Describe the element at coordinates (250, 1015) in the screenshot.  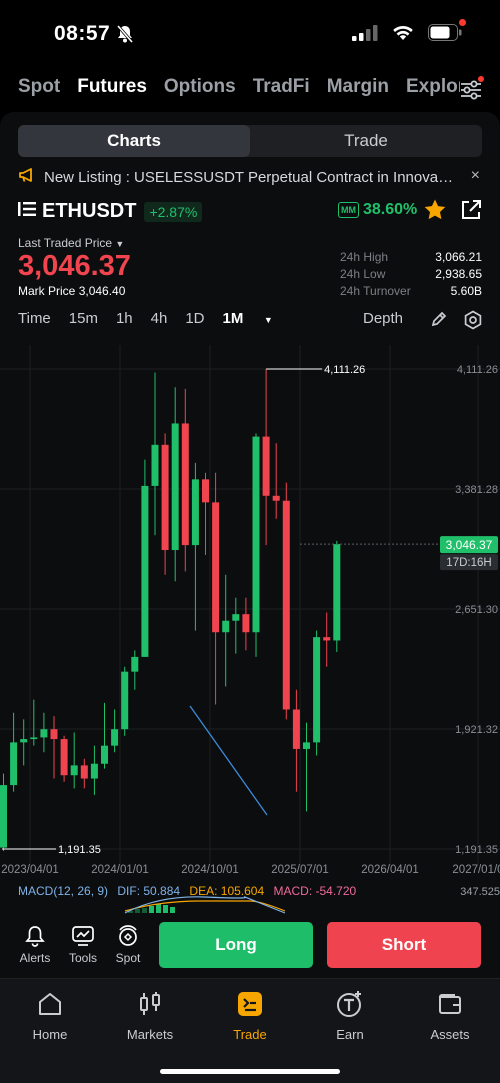
I see `nav-trade: Trade` at that location.